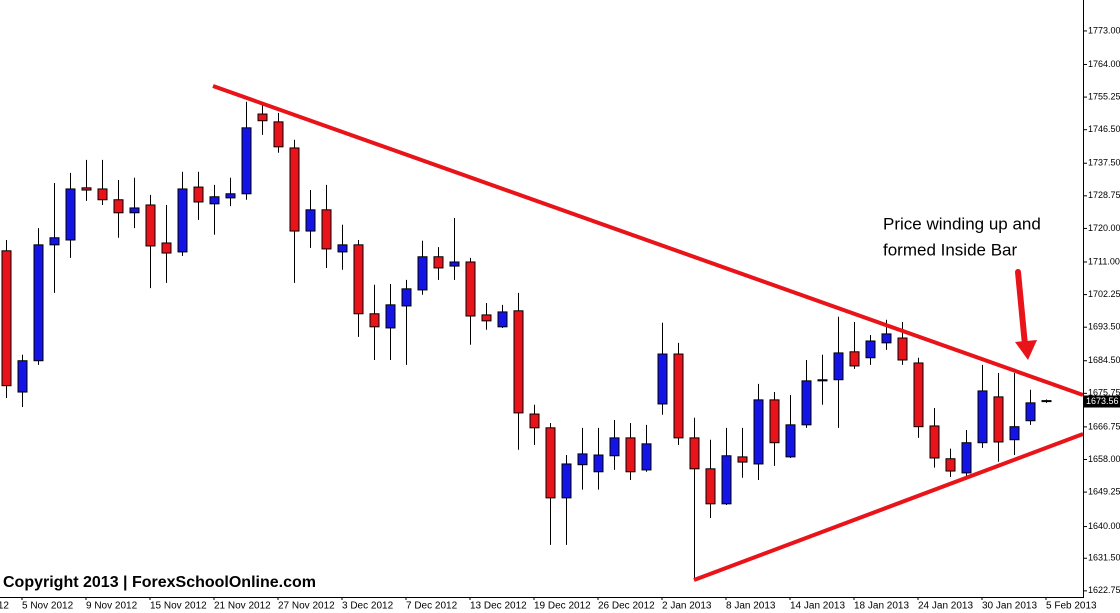  Describe the element at coordinates (1104, 64) in the screenshot. I see `y-tick-label: 1764.00` at that location.